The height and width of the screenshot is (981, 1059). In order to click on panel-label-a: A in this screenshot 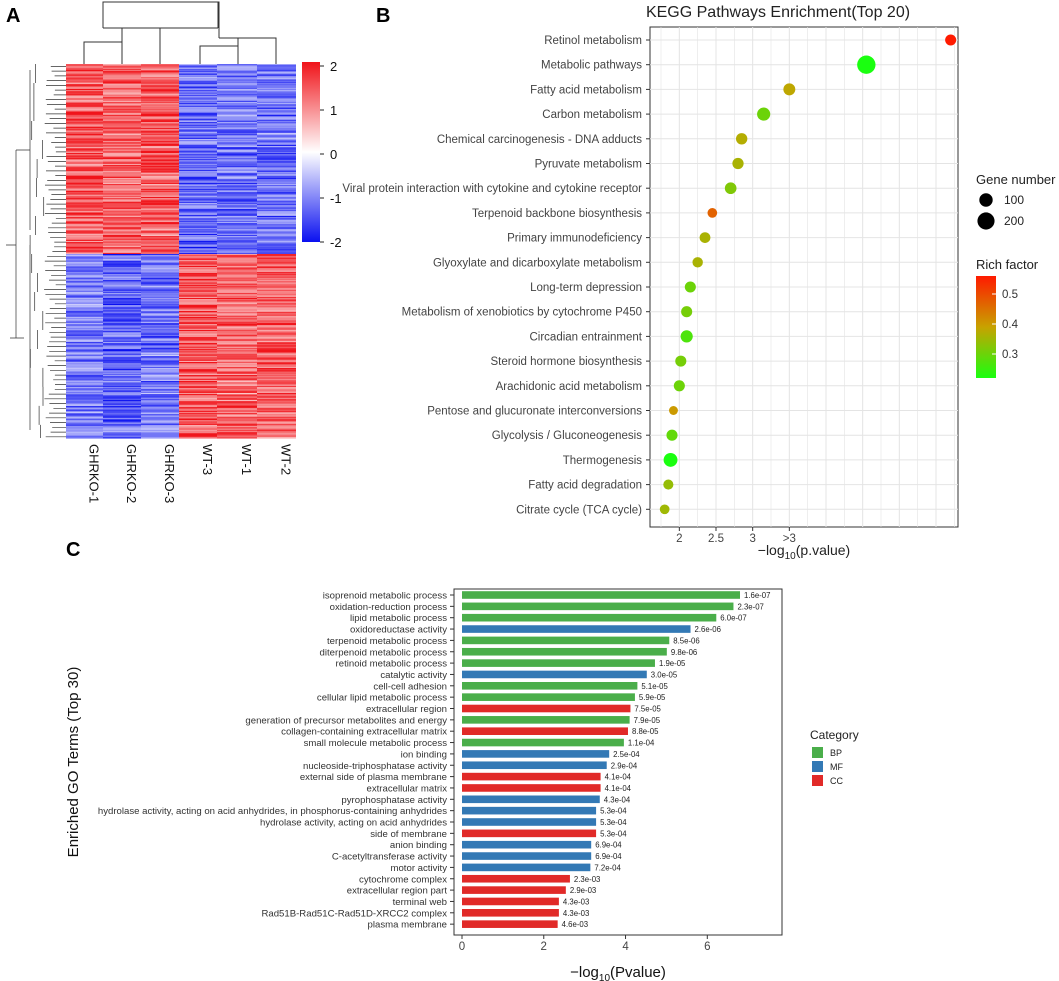, I will do `click(13, 16)`.